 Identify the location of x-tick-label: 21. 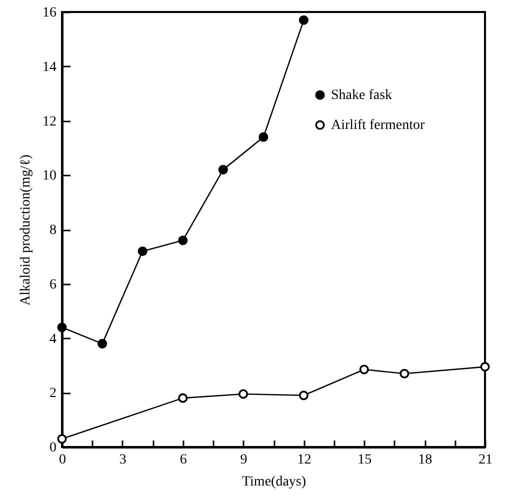
(485, 460).